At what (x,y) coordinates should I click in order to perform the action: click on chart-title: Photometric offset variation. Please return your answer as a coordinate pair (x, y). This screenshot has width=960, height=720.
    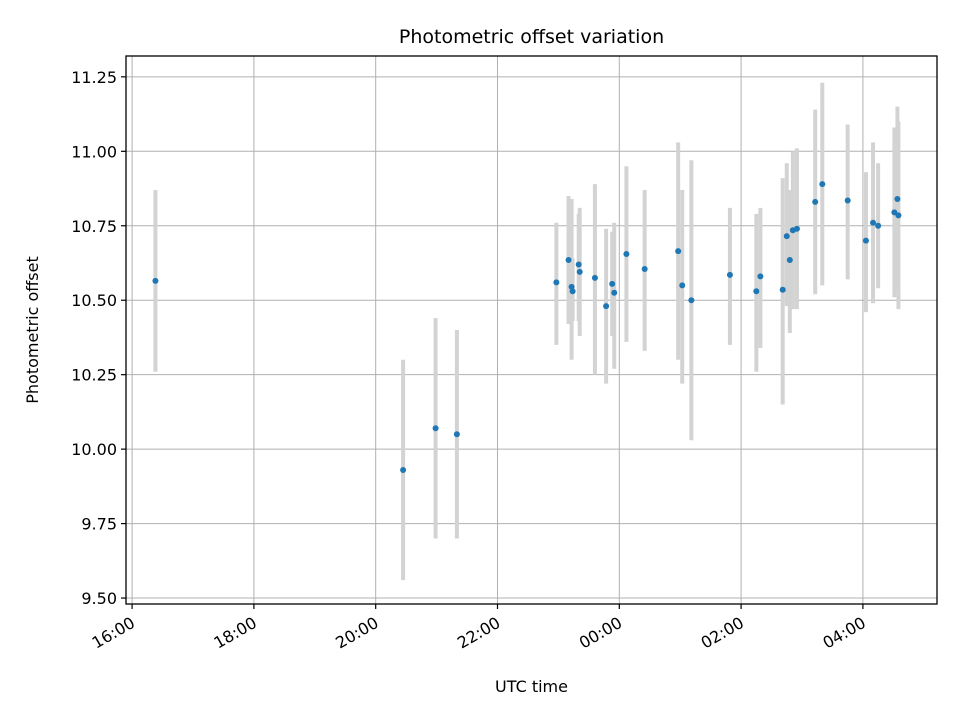
    Looking at the image, I should click on (531, 37).